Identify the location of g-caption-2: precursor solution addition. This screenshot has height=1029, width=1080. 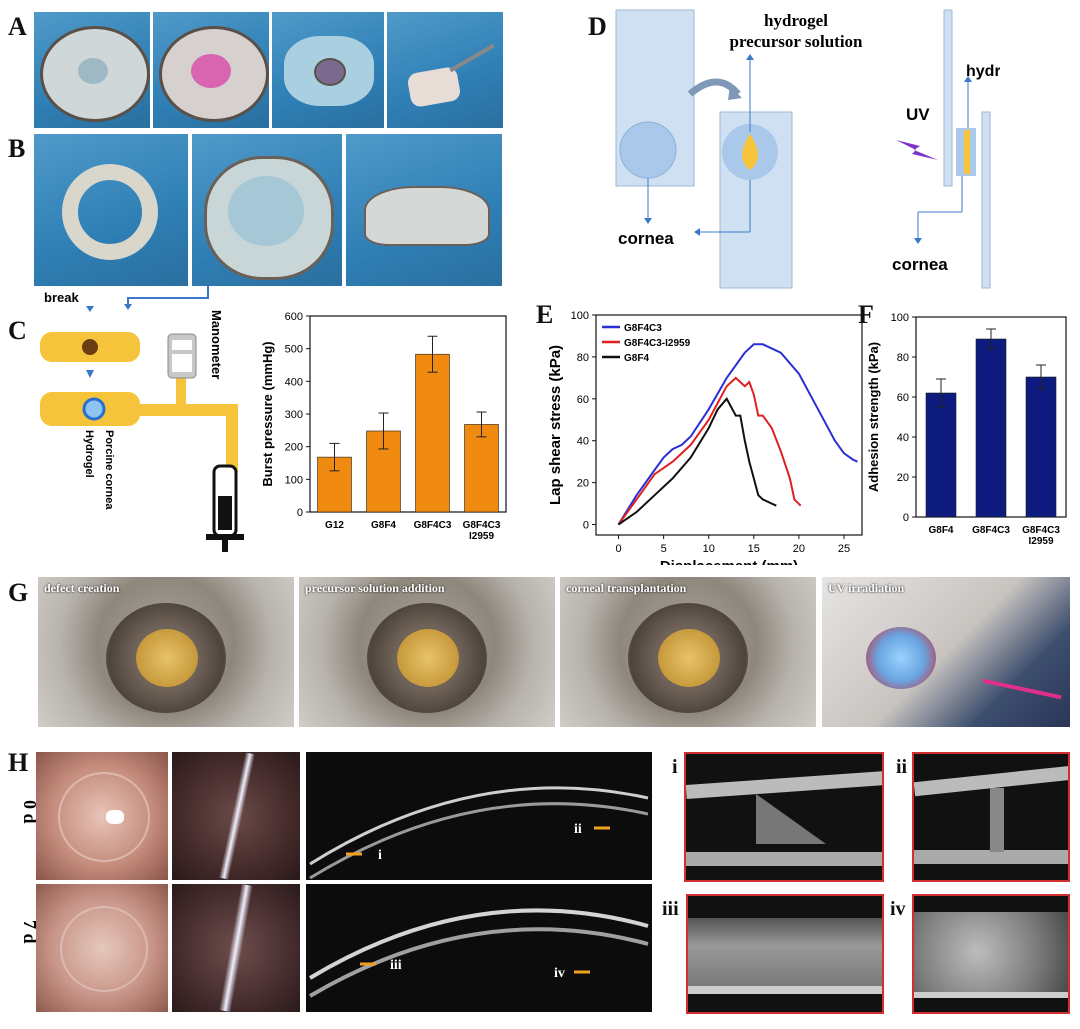
(375, 588).